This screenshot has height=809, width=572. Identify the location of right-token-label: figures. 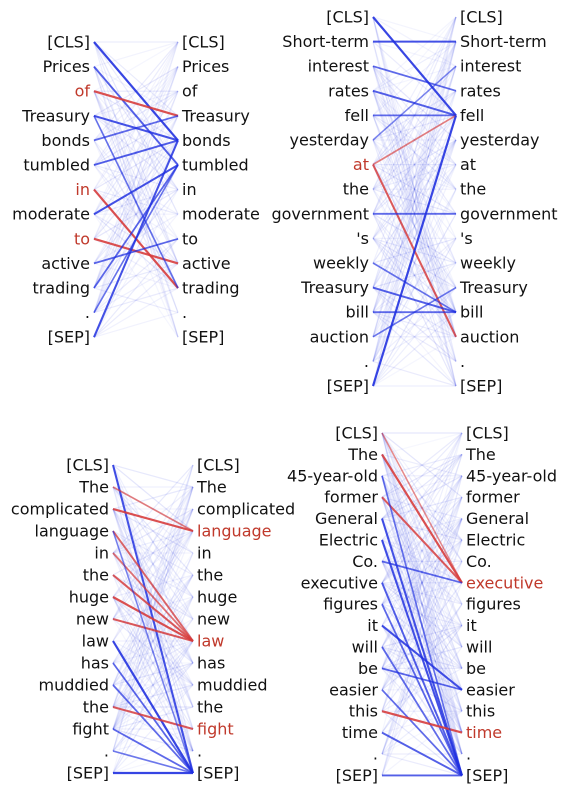
(493, 604).